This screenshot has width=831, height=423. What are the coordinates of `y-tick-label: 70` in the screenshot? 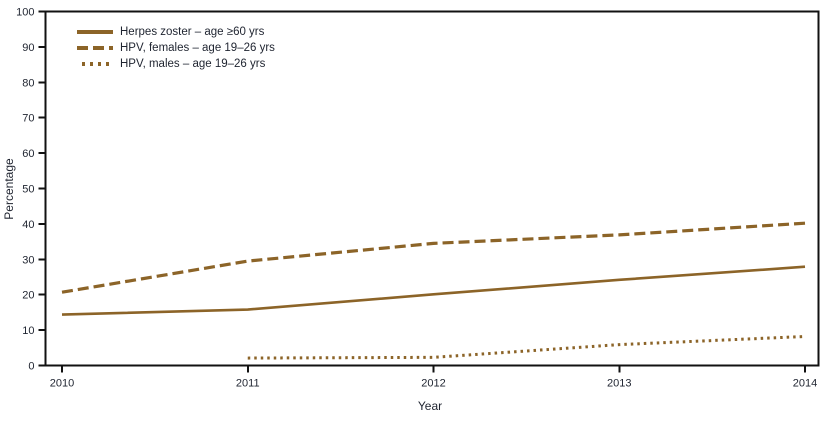 It's located at (28, 119).